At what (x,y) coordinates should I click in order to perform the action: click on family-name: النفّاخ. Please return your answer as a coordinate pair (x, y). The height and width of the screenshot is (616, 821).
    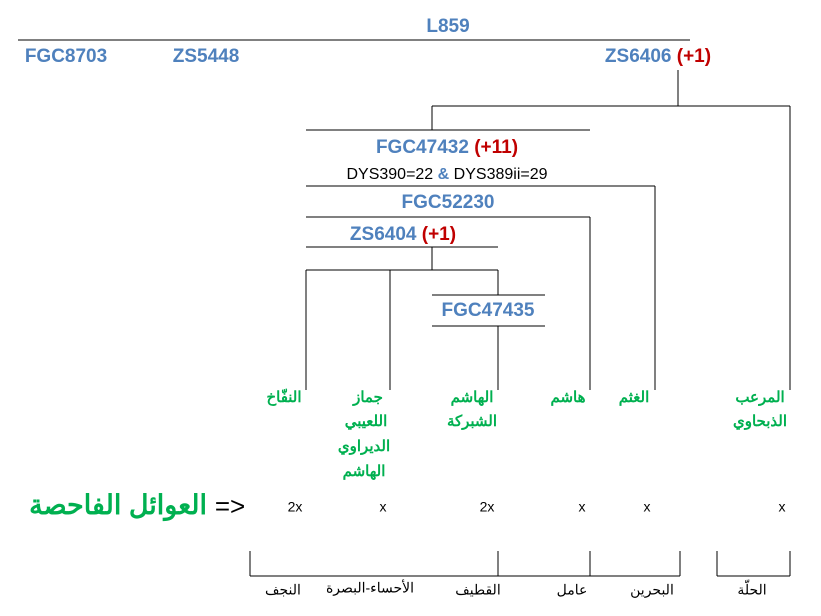
    Looking at the image, I should click on (283, 397).